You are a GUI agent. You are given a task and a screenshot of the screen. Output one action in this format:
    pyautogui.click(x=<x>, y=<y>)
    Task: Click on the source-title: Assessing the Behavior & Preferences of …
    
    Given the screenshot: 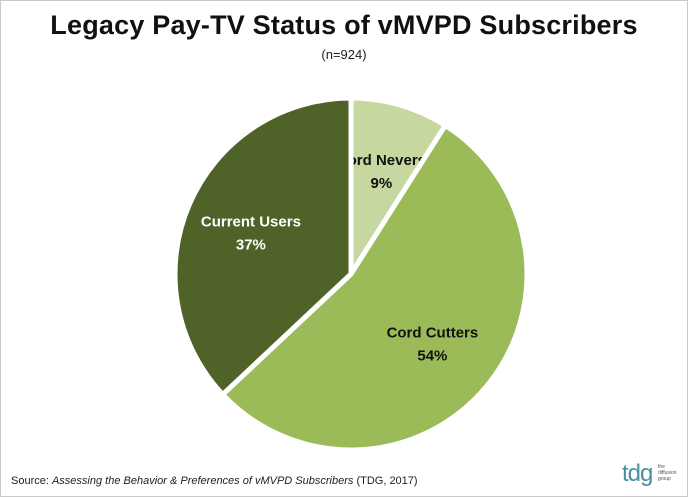 What is the action you would take?
    pyautogui.click(x=202, y=481)
    